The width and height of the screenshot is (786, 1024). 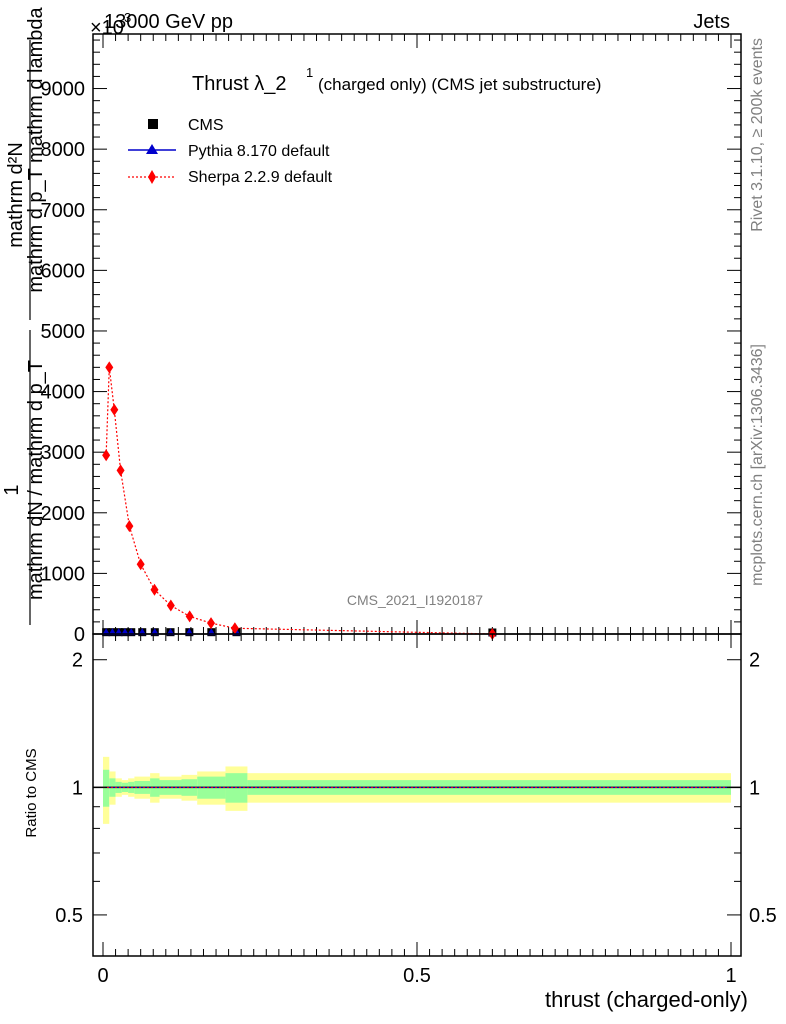 What do you see at coordinates (77, 788) in the screenshot?
I see `ratio-y-tick-label: 1` at bounding box center [77, 788].